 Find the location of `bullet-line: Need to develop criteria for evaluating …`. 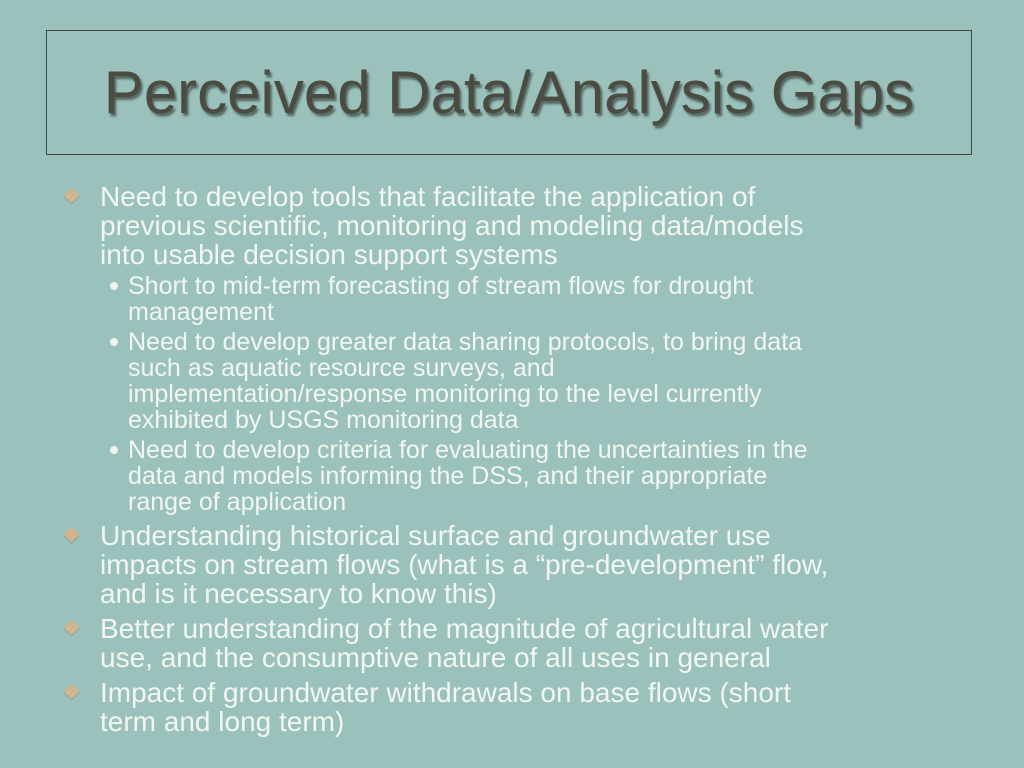

bullet-line: Need to develop criteria for evaluating … is located at coordinates (468, 450).